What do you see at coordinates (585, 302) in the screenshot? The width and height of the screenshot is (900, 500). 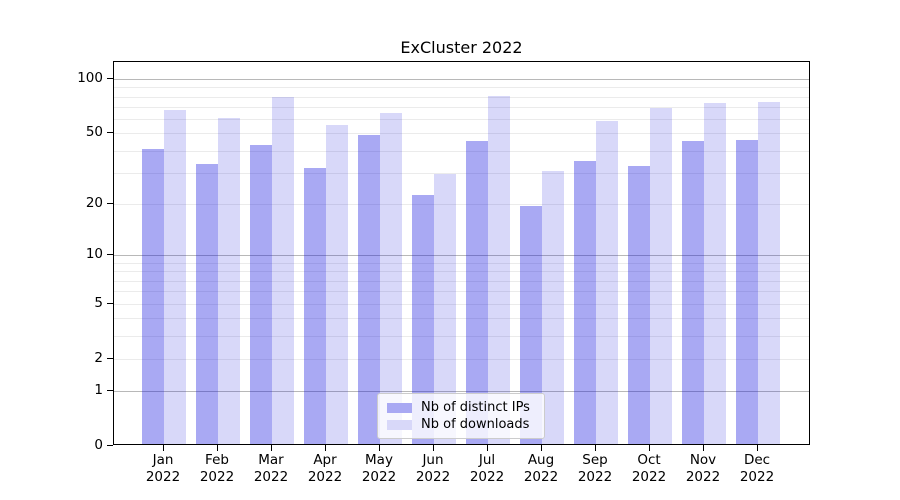 I see `bar-sep-distinct-ips` at bounding box center [585, 302].